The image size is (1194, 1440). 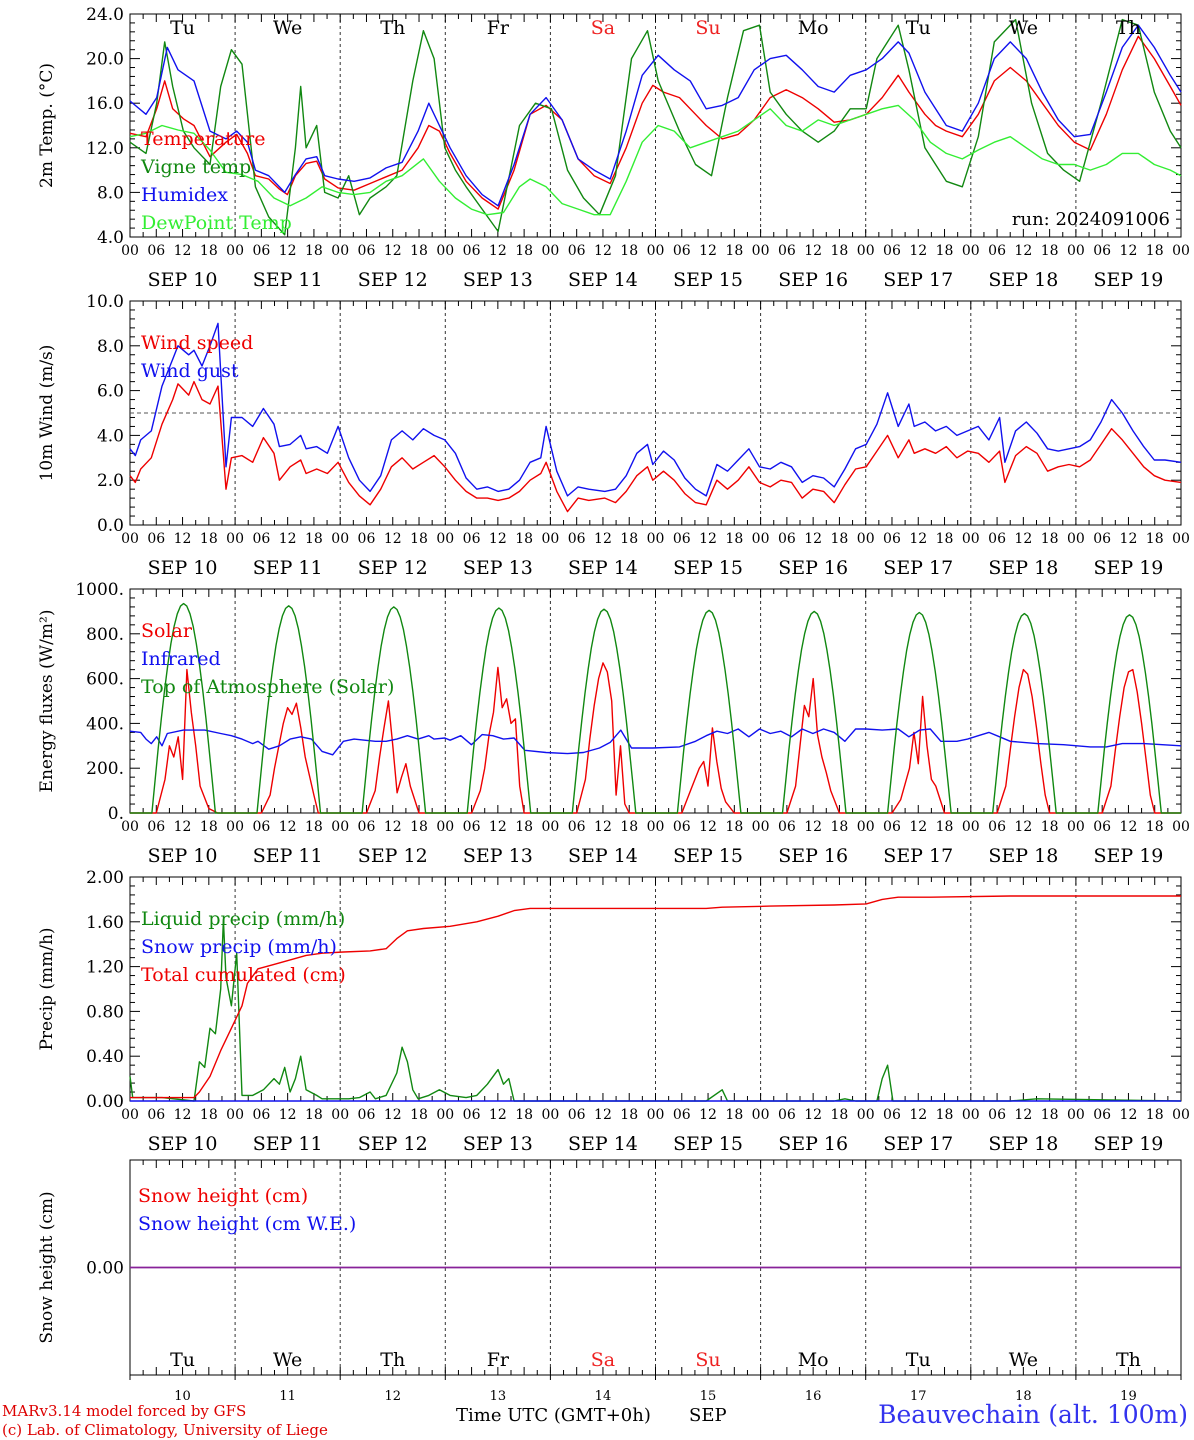 What do you see at coordinates (182, 28) in the screenshot?
I see `weekday-label-top: Tu` at bounding box center [182, 28].